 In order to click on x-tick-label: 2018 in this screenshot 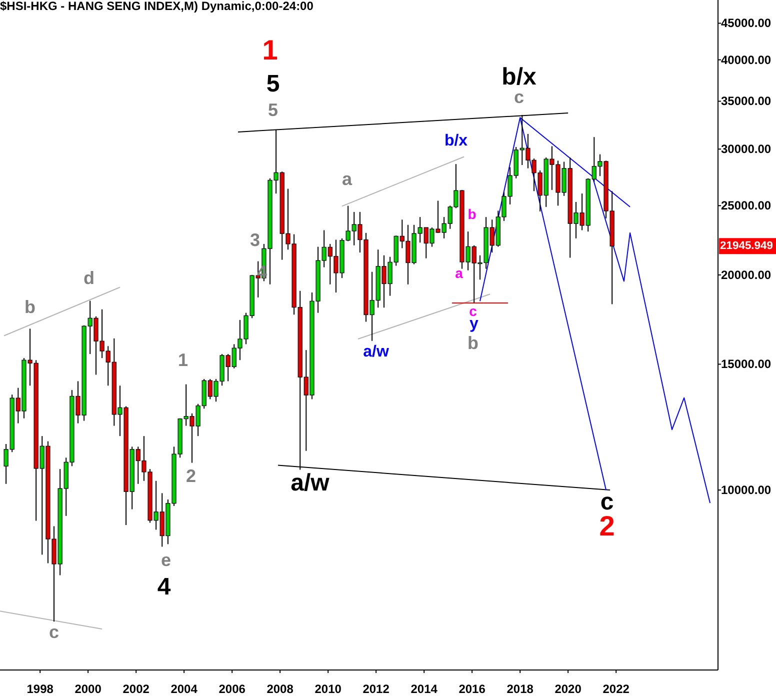, I will do `click(520, 689)`.